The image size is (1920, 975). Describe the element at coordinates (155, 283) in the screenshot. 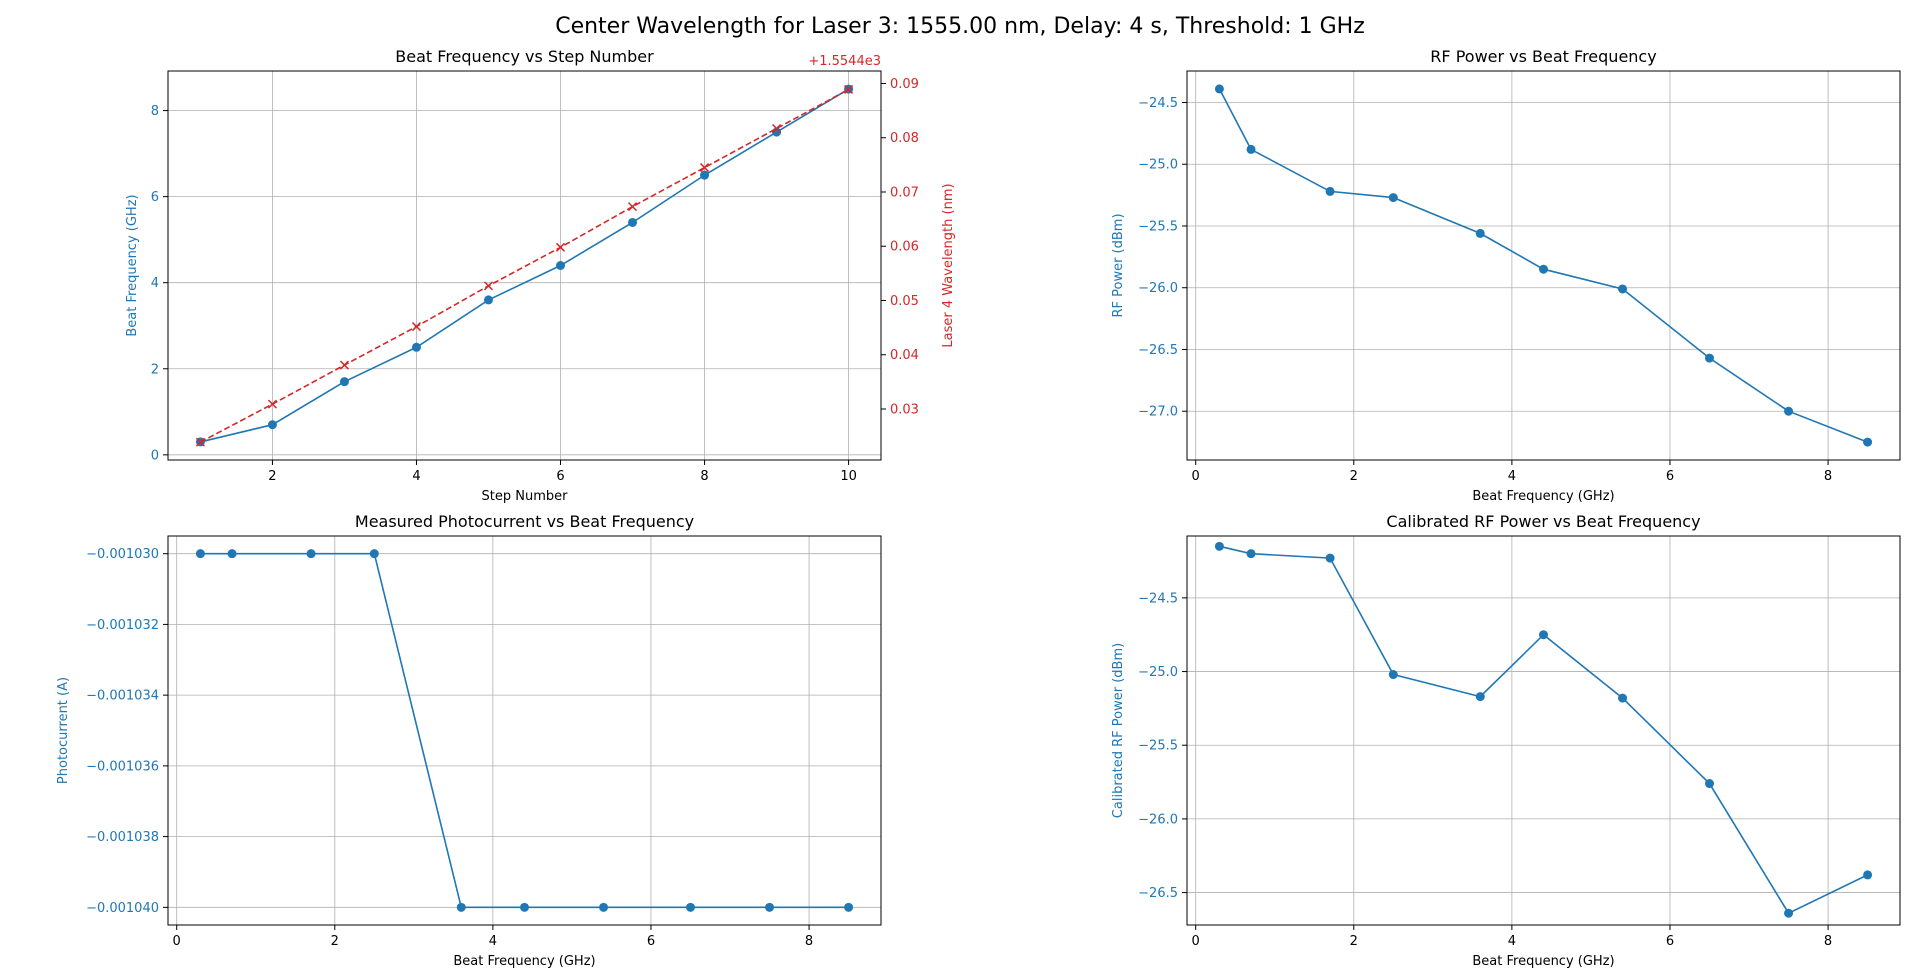

I see `y-tick-label: 4` at that location.